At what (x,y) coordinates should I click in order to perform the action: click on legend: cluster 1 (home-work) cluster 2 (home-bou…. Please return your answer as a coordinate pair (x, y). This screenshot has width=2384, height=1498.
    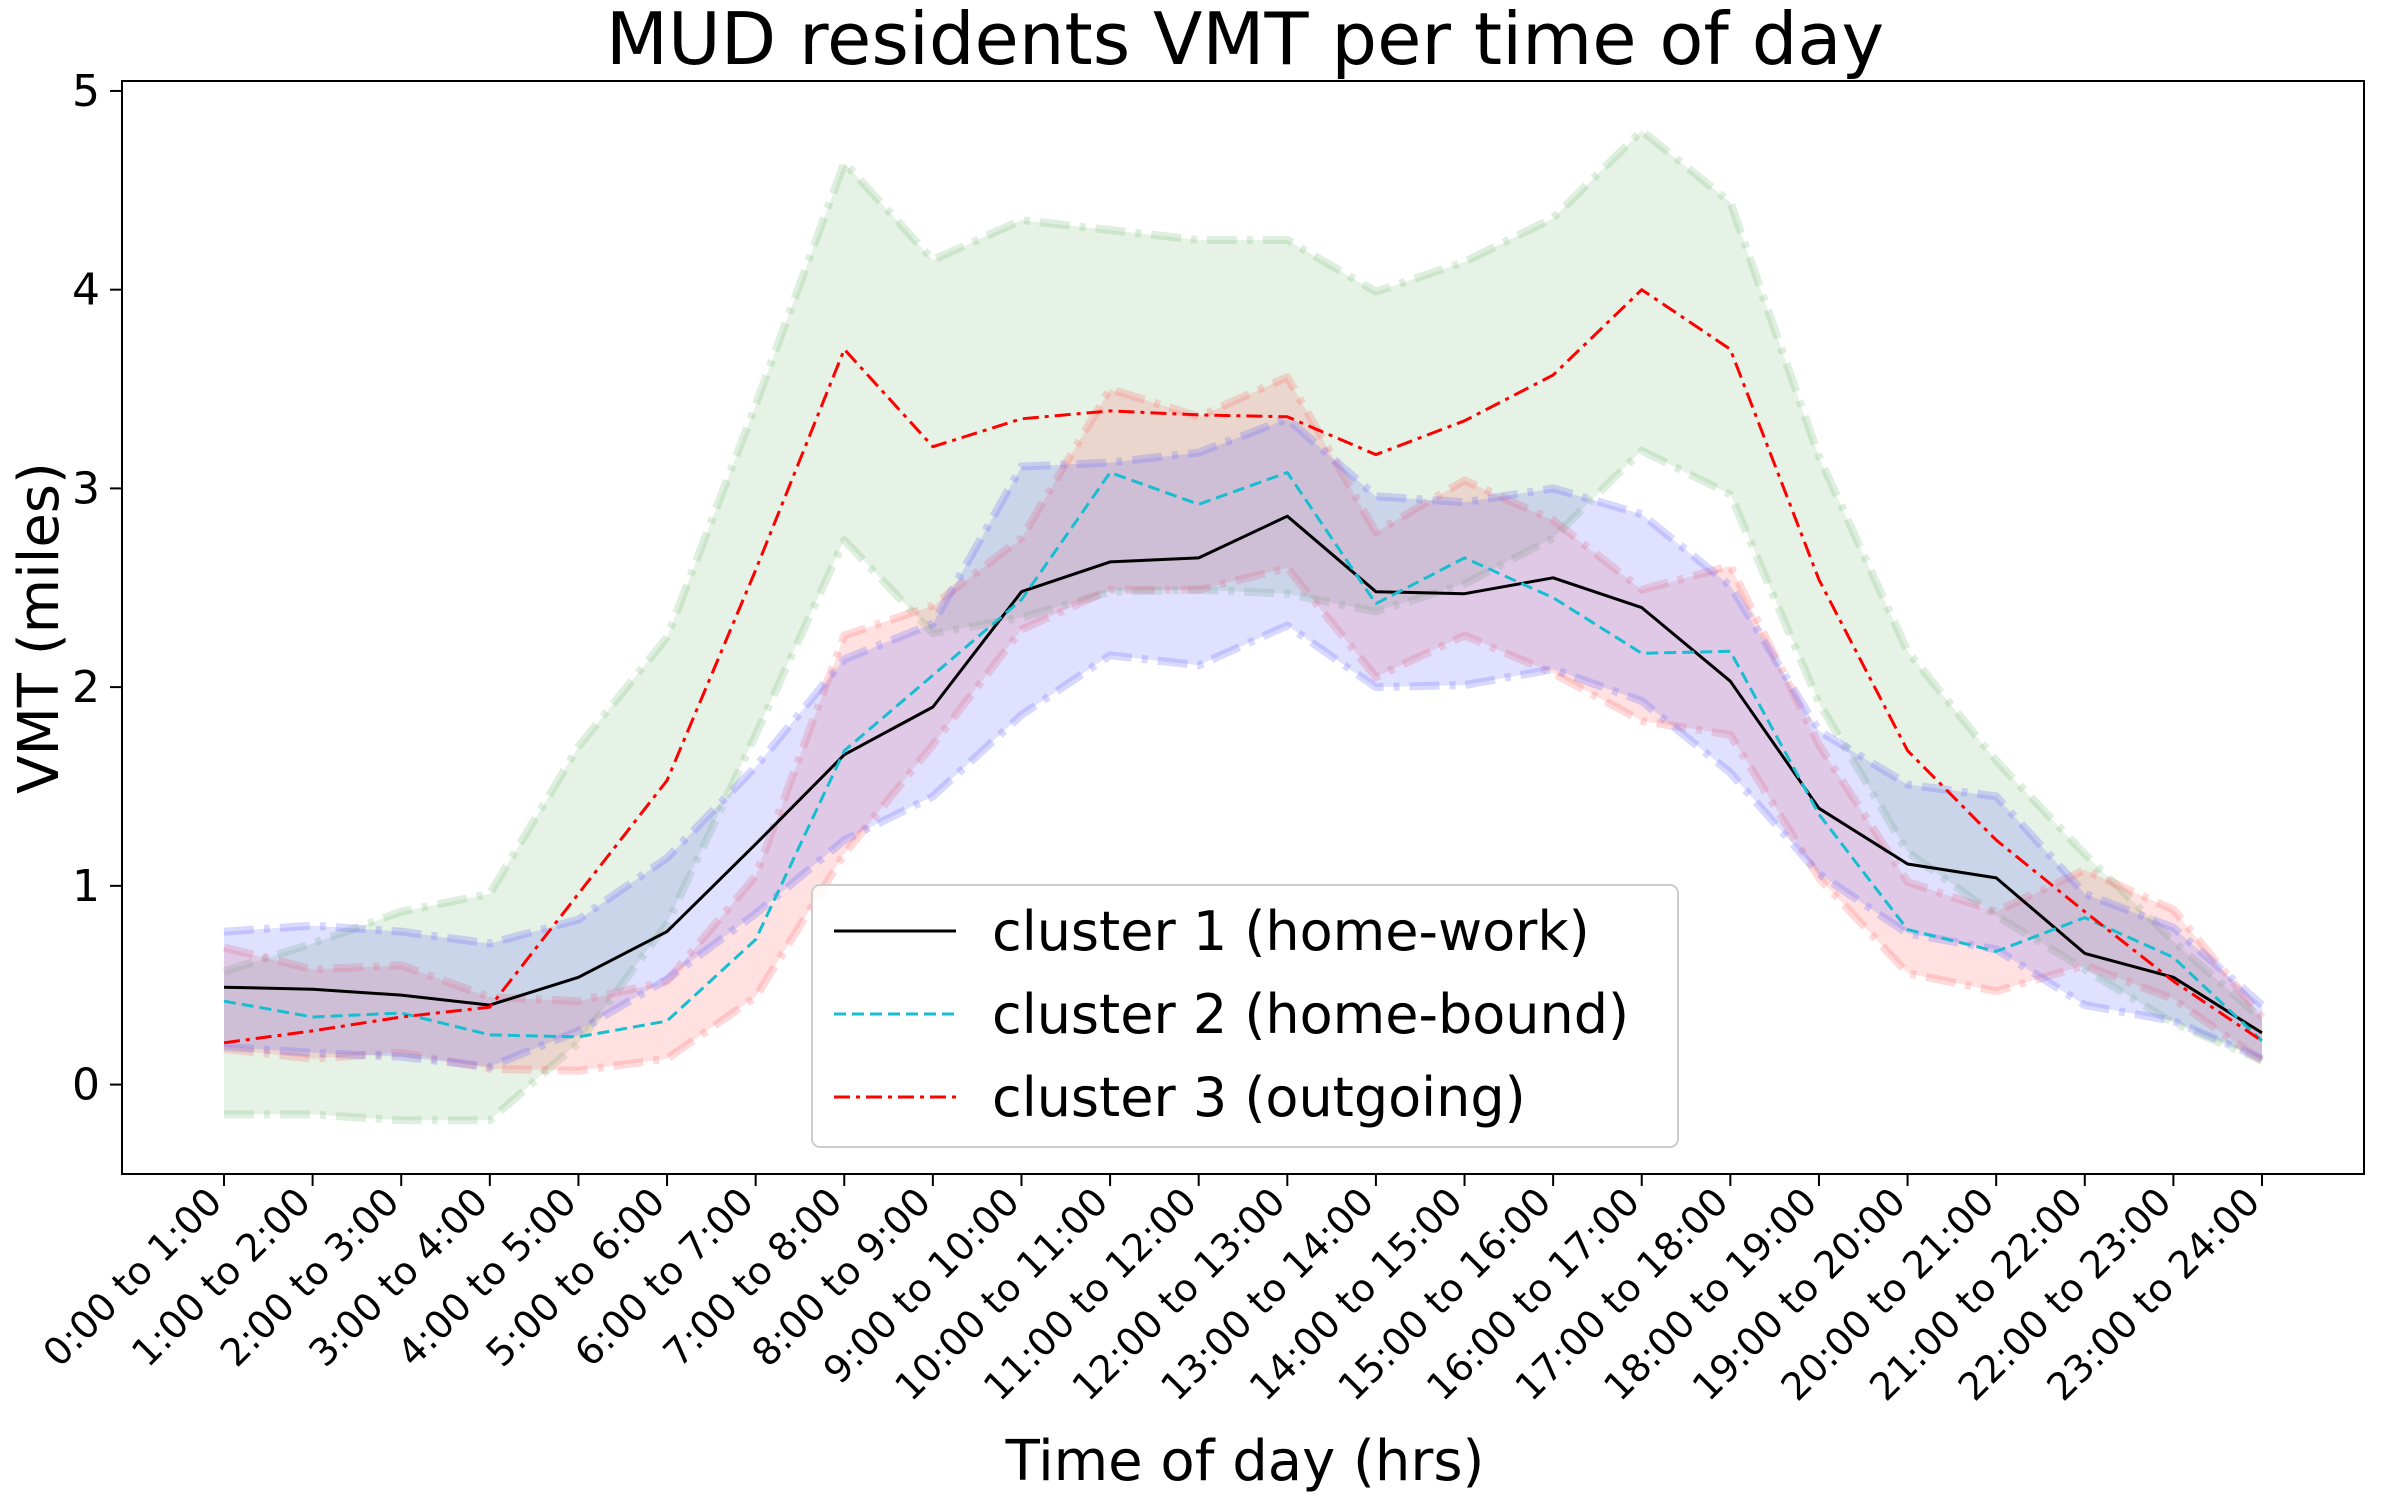
    Looking at the image, I should click on (1245, 1016).